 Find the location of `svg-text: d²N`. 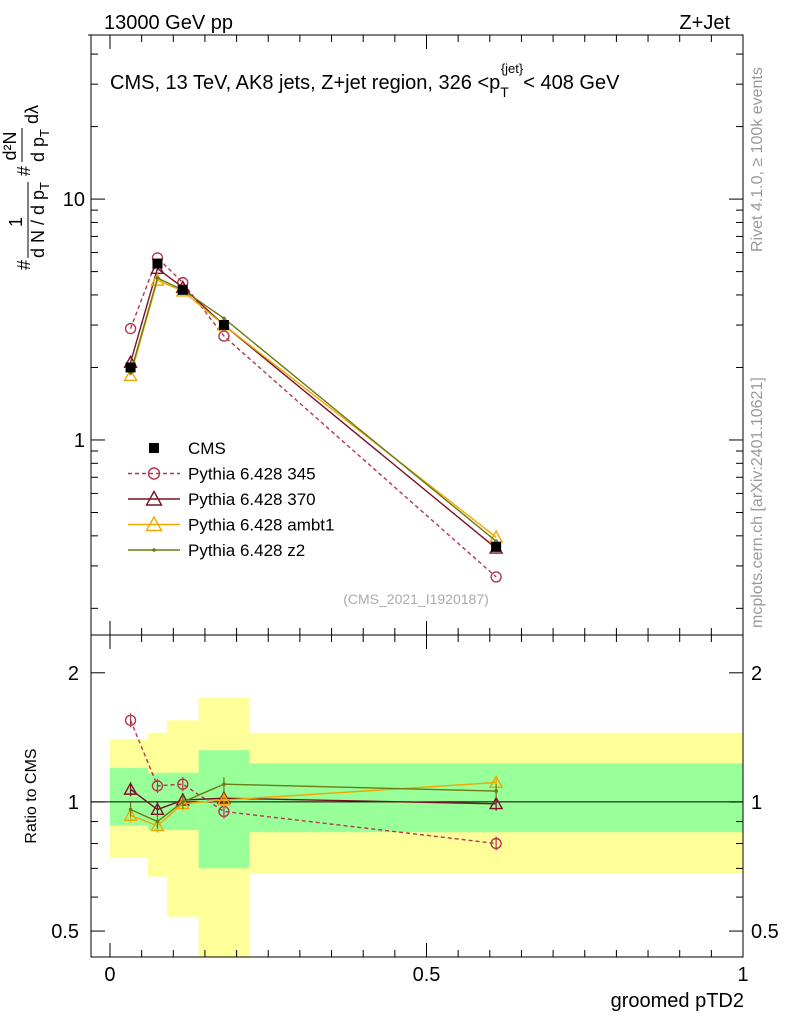

svg-text: d²N is located at coordinates (10, 145).